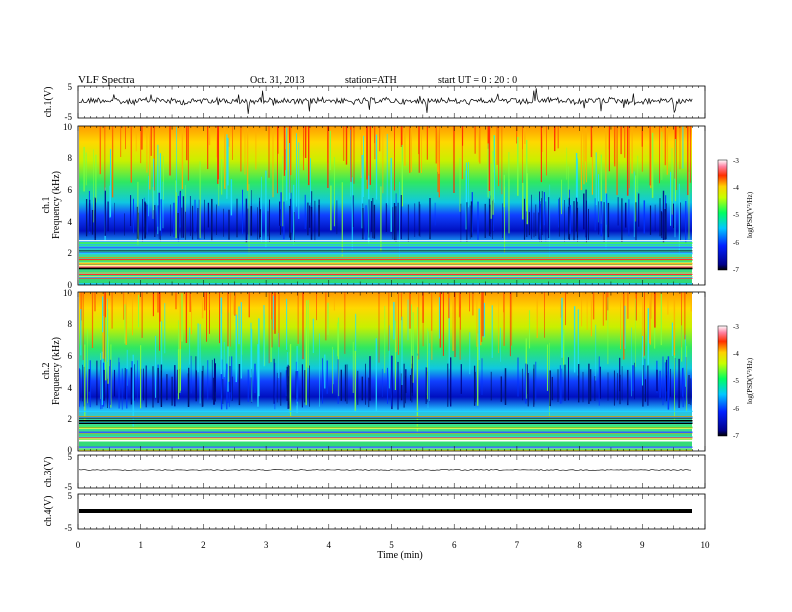 The width and height of the screenshot is (792, 612). What do you see at coordinates (70, 388) in the screenshot?
I see `ch2-spec-ytick-4: 4` at bounding box center [70, 388].